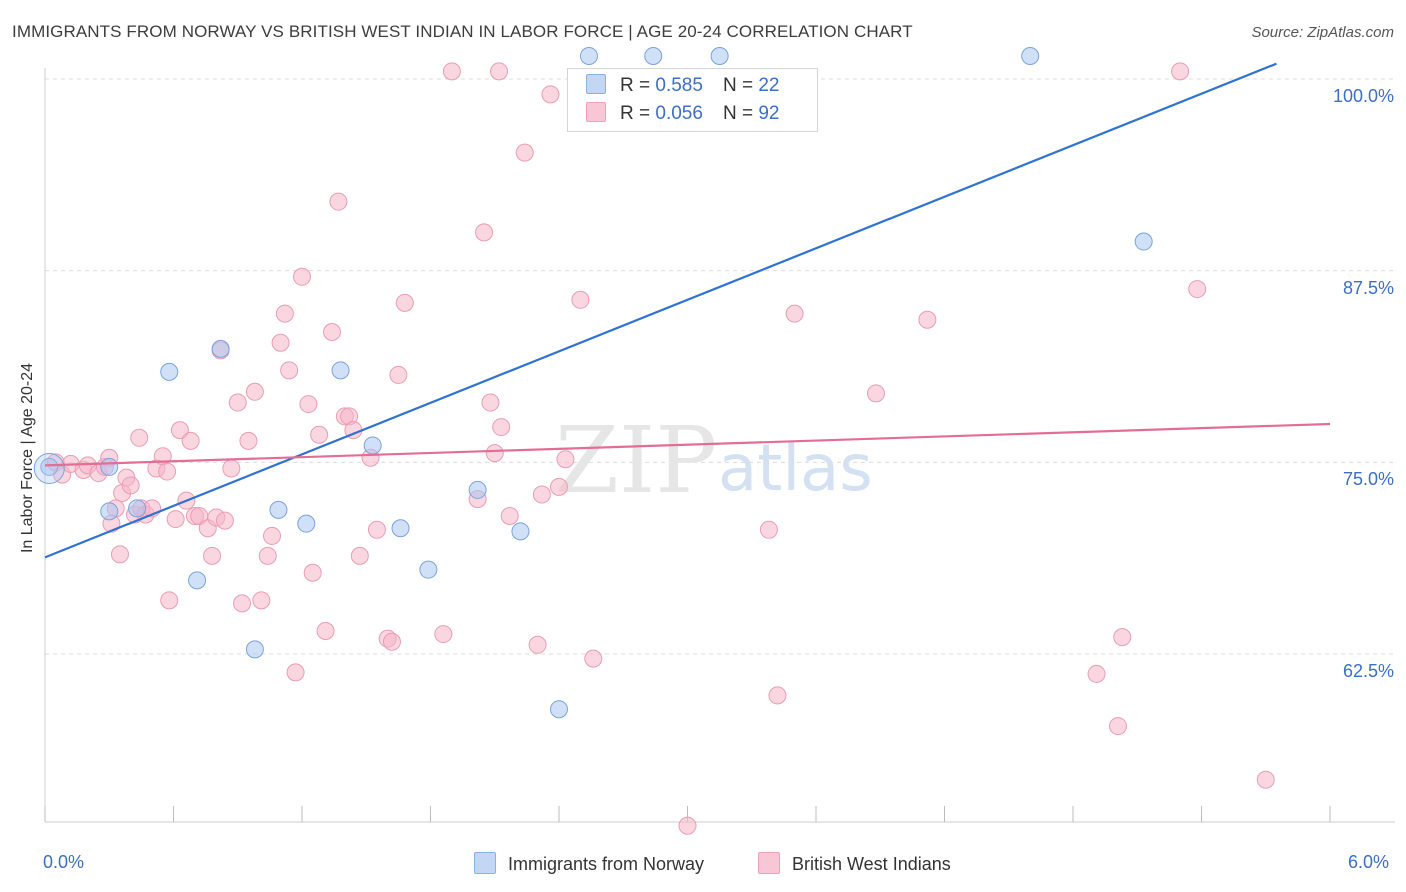 This screenshot has height=892, width=1406. Describe the element at coordinates (1368, 479) in the screenshot. I see `y-tick-label: 75.0%` at that location.